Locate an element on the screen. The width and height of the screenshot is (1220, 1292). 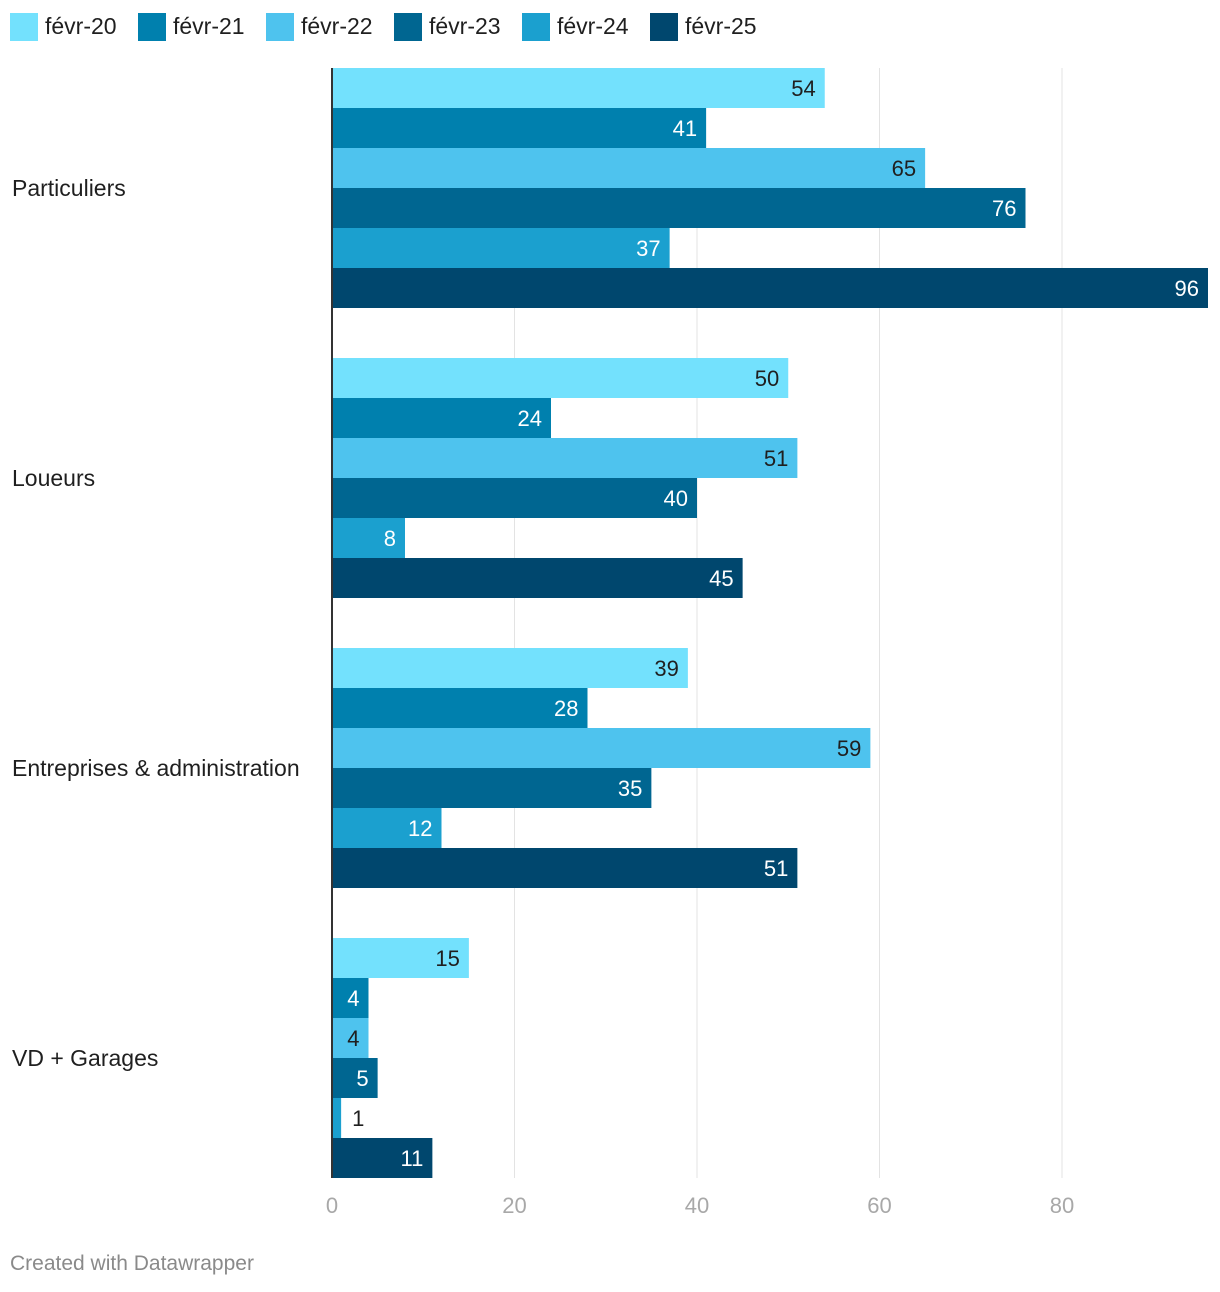
category-label: Loueurs is located at coordinates (53, 478).